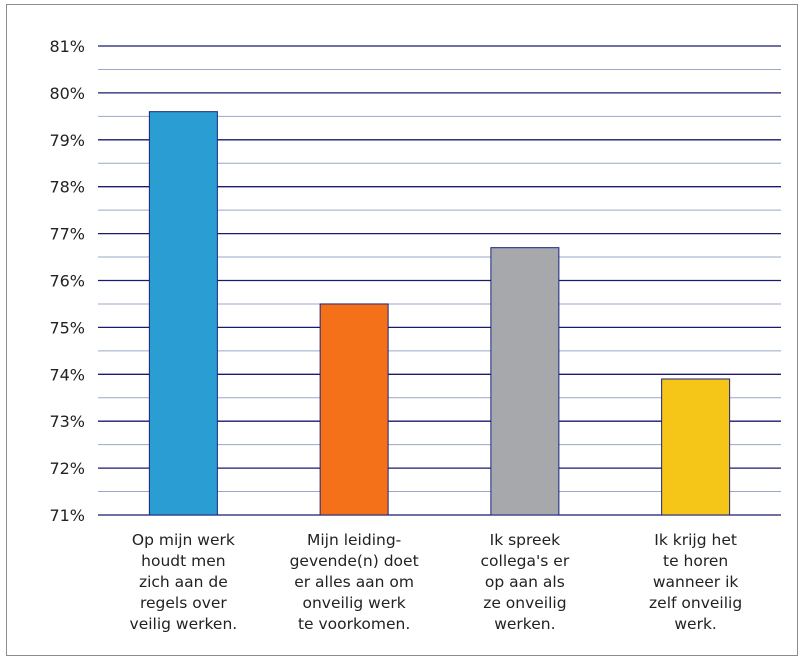 The width and height of the screenshot is (811, 662). What do you see at coordinates (695, 561) in the screenshot?
I see `category-label-line: te horen` at bounding box center [695, 561].